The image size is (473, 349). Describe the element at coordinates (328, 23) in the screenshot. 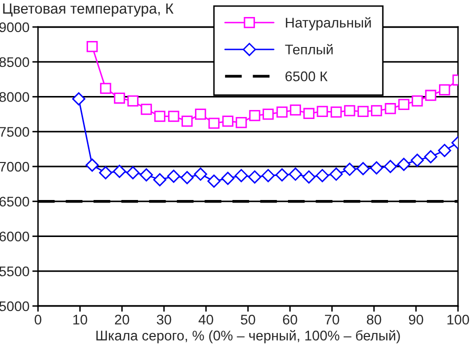

I see `legend-label: Натуральный` at that location.